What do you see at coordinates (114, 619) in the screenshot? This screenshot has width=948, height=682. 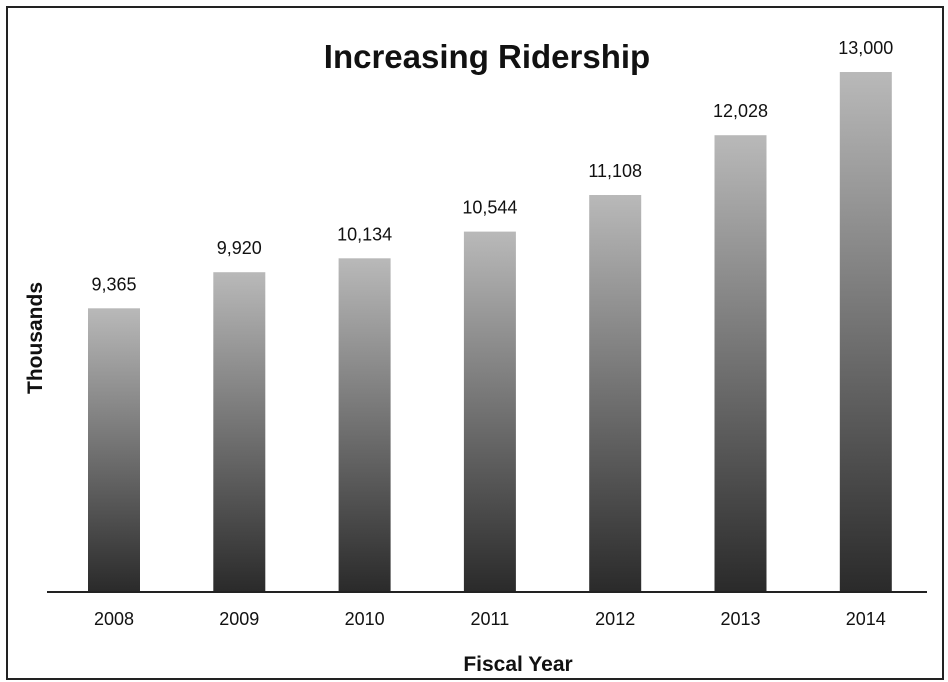 I see `x-tick-label-2008: 2008` at bounding box center [114, 619].